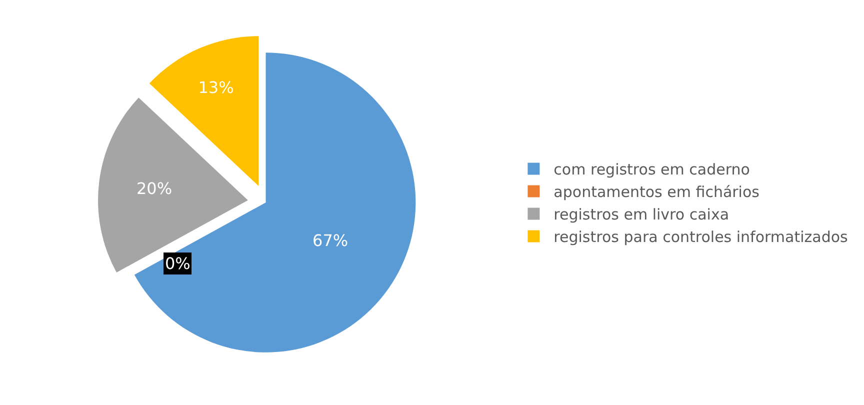 The width and height of the screenshot is (864, 405). Describe the element at coordinates (657, 192) in the screenshot. I see `legend-label: apontamentos em fichários` at that location.